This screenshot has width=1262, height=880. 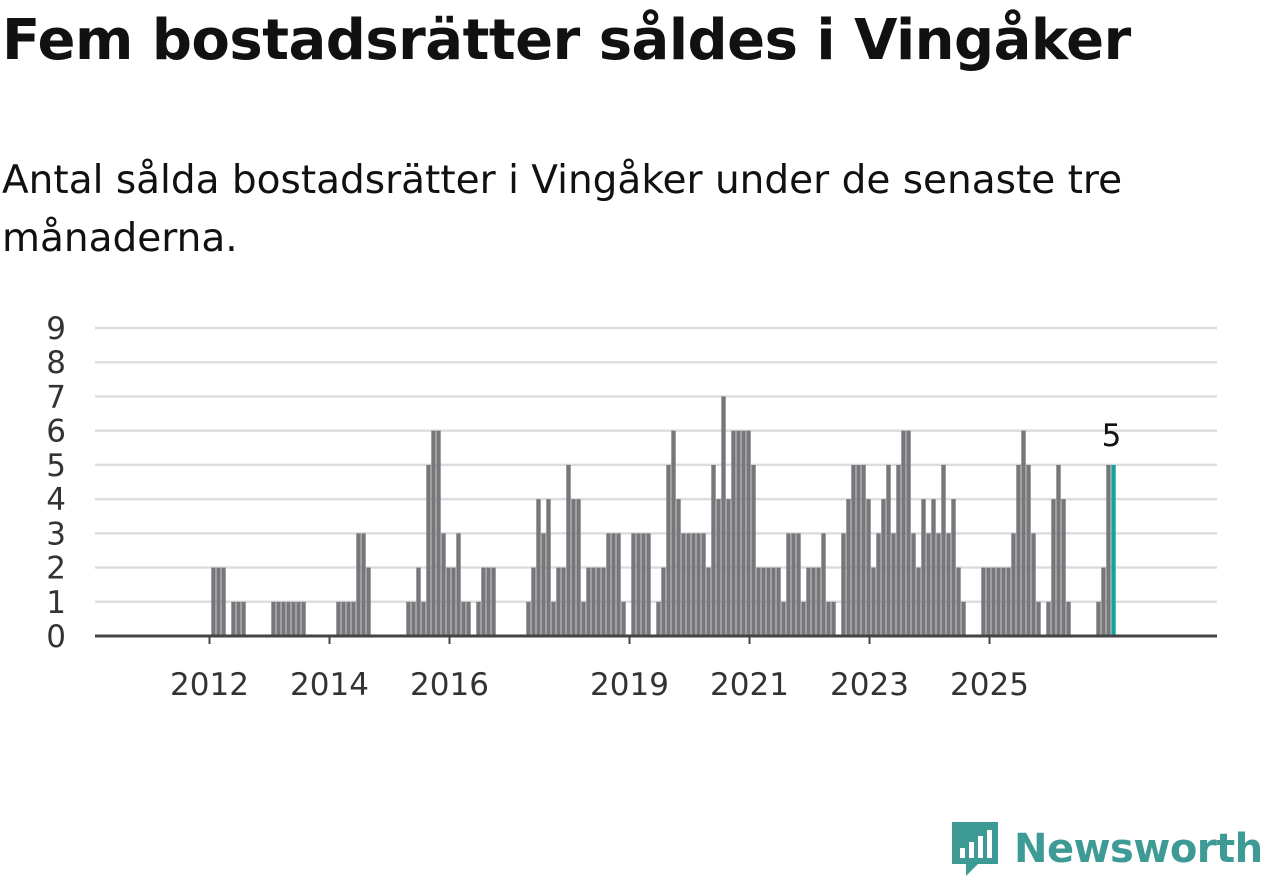 I want to click on x-tick-label: 2019, so click(x=629, y=685).